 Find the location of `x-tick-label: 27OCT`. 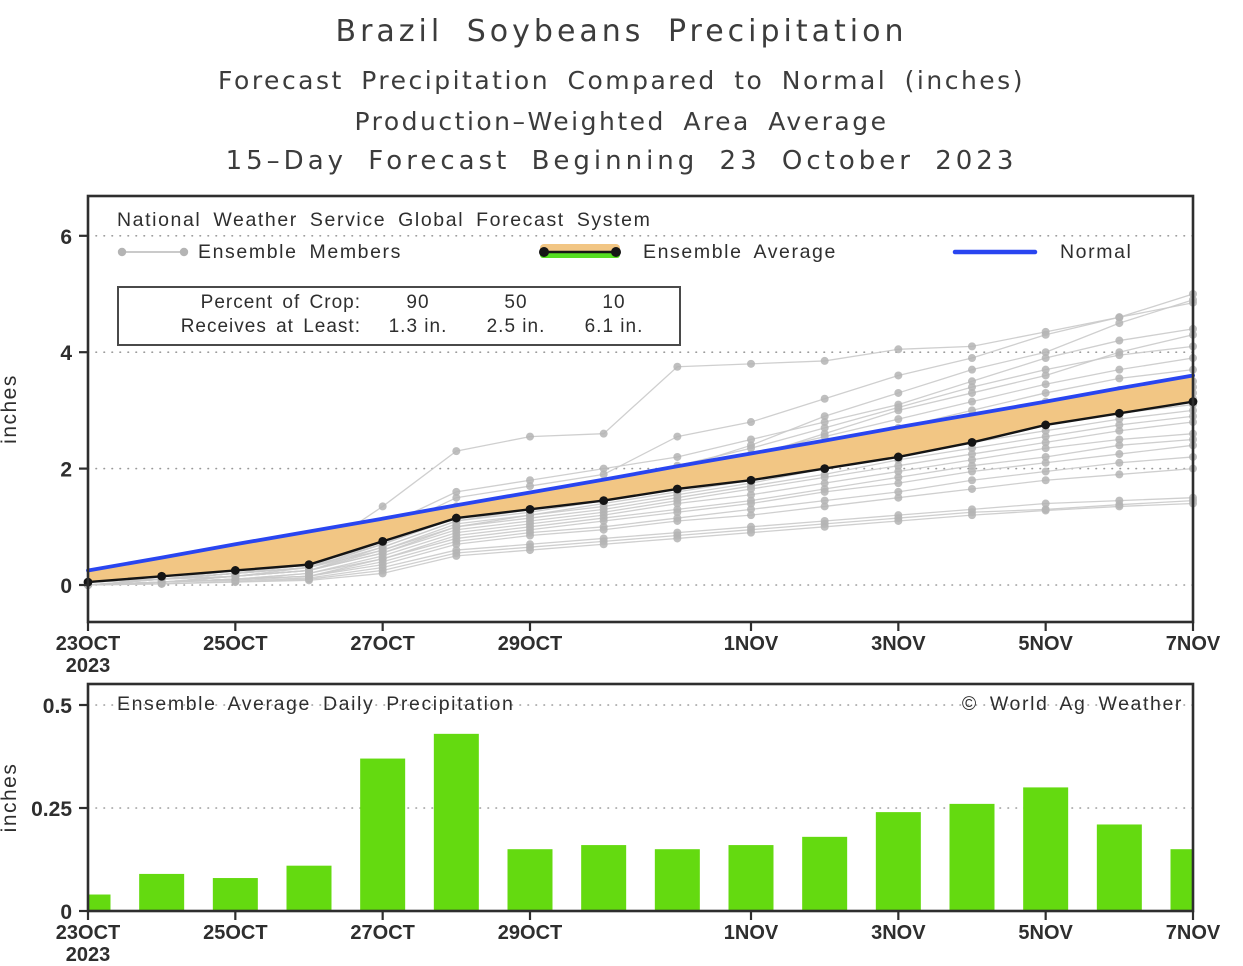

x-tick-label: 27OCT is located at coordinates (382, 644).